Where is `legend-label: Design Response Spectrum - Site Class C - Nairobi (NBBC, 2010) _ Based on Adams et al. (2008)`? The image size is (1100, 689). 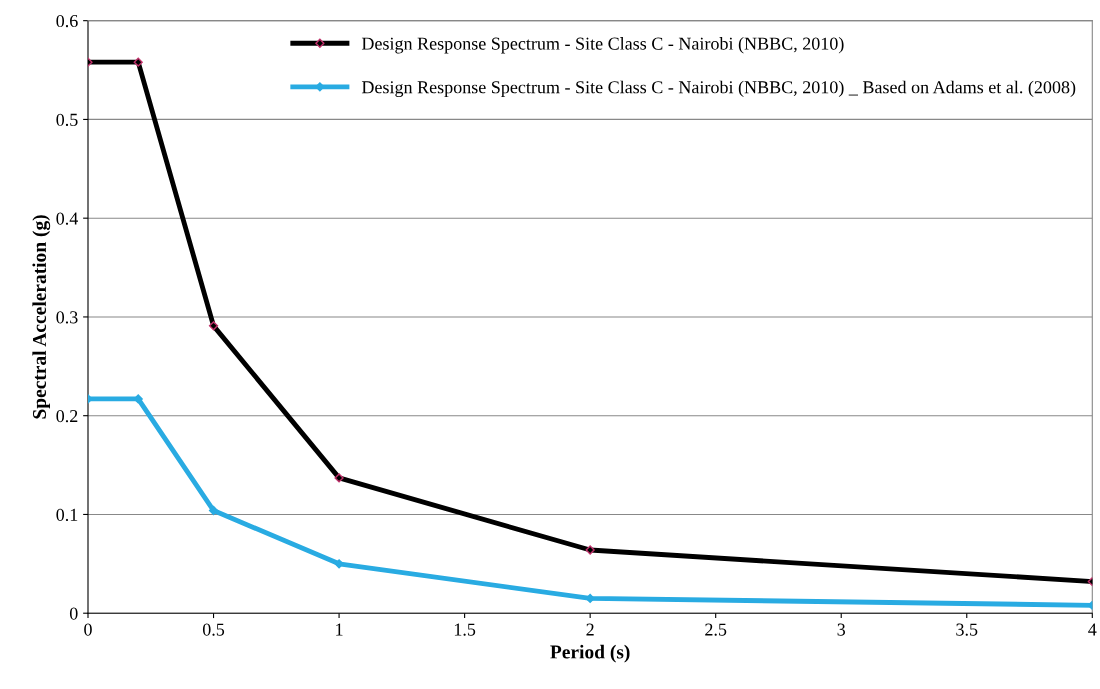 legend-label: Design Response Spectrum - Site Class C - Nairobi (NBBC, 2010) _ Based on Adams et al. (2008) is located at coordinates (718, 89).